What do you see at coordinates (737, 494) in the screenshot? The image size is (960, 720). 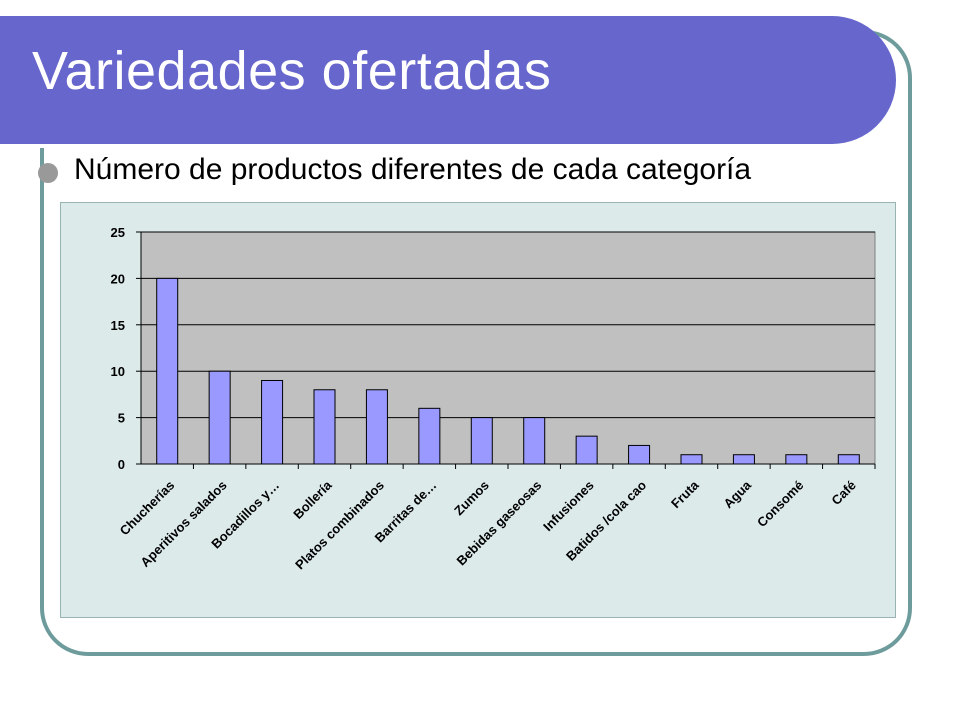 I see `x-tick-label: Agua` at bounding box center [737, 494].